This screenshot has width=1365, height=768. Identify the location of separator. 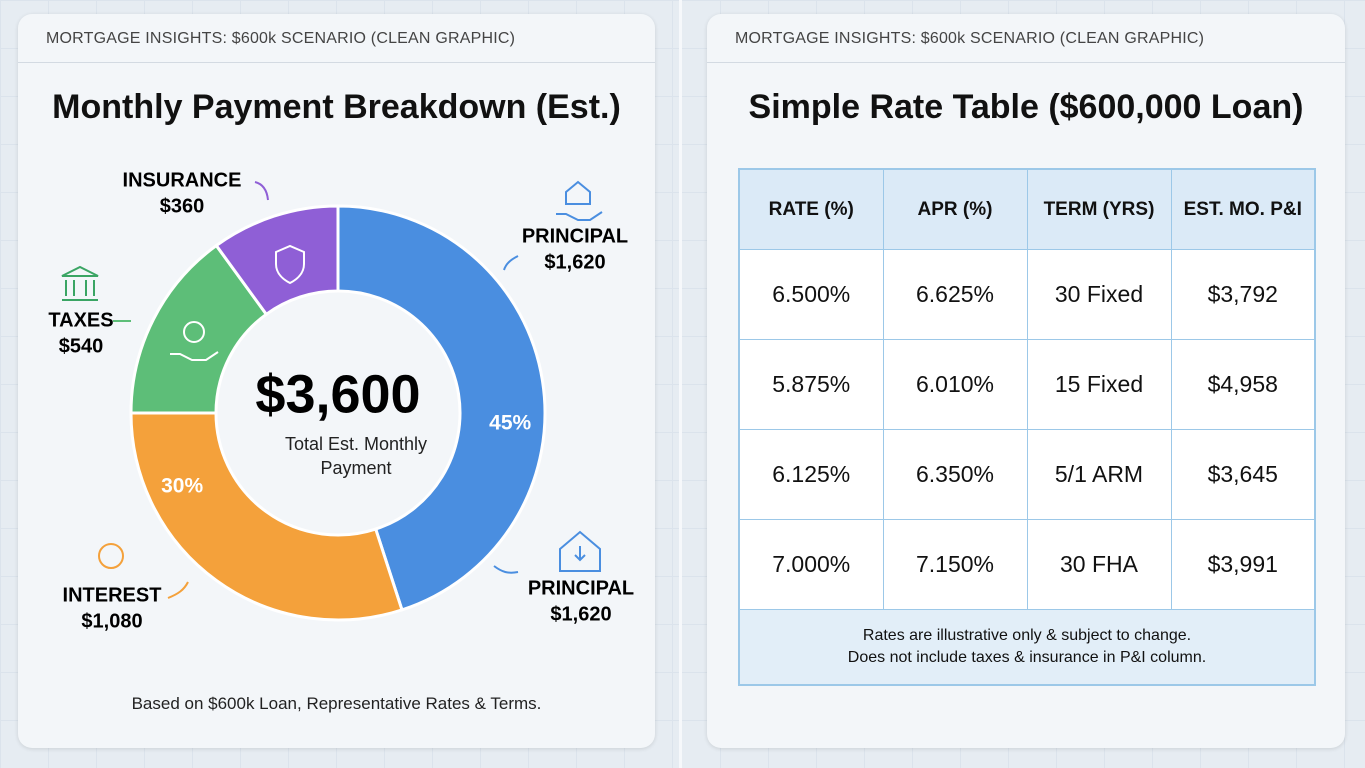
(680, 384).